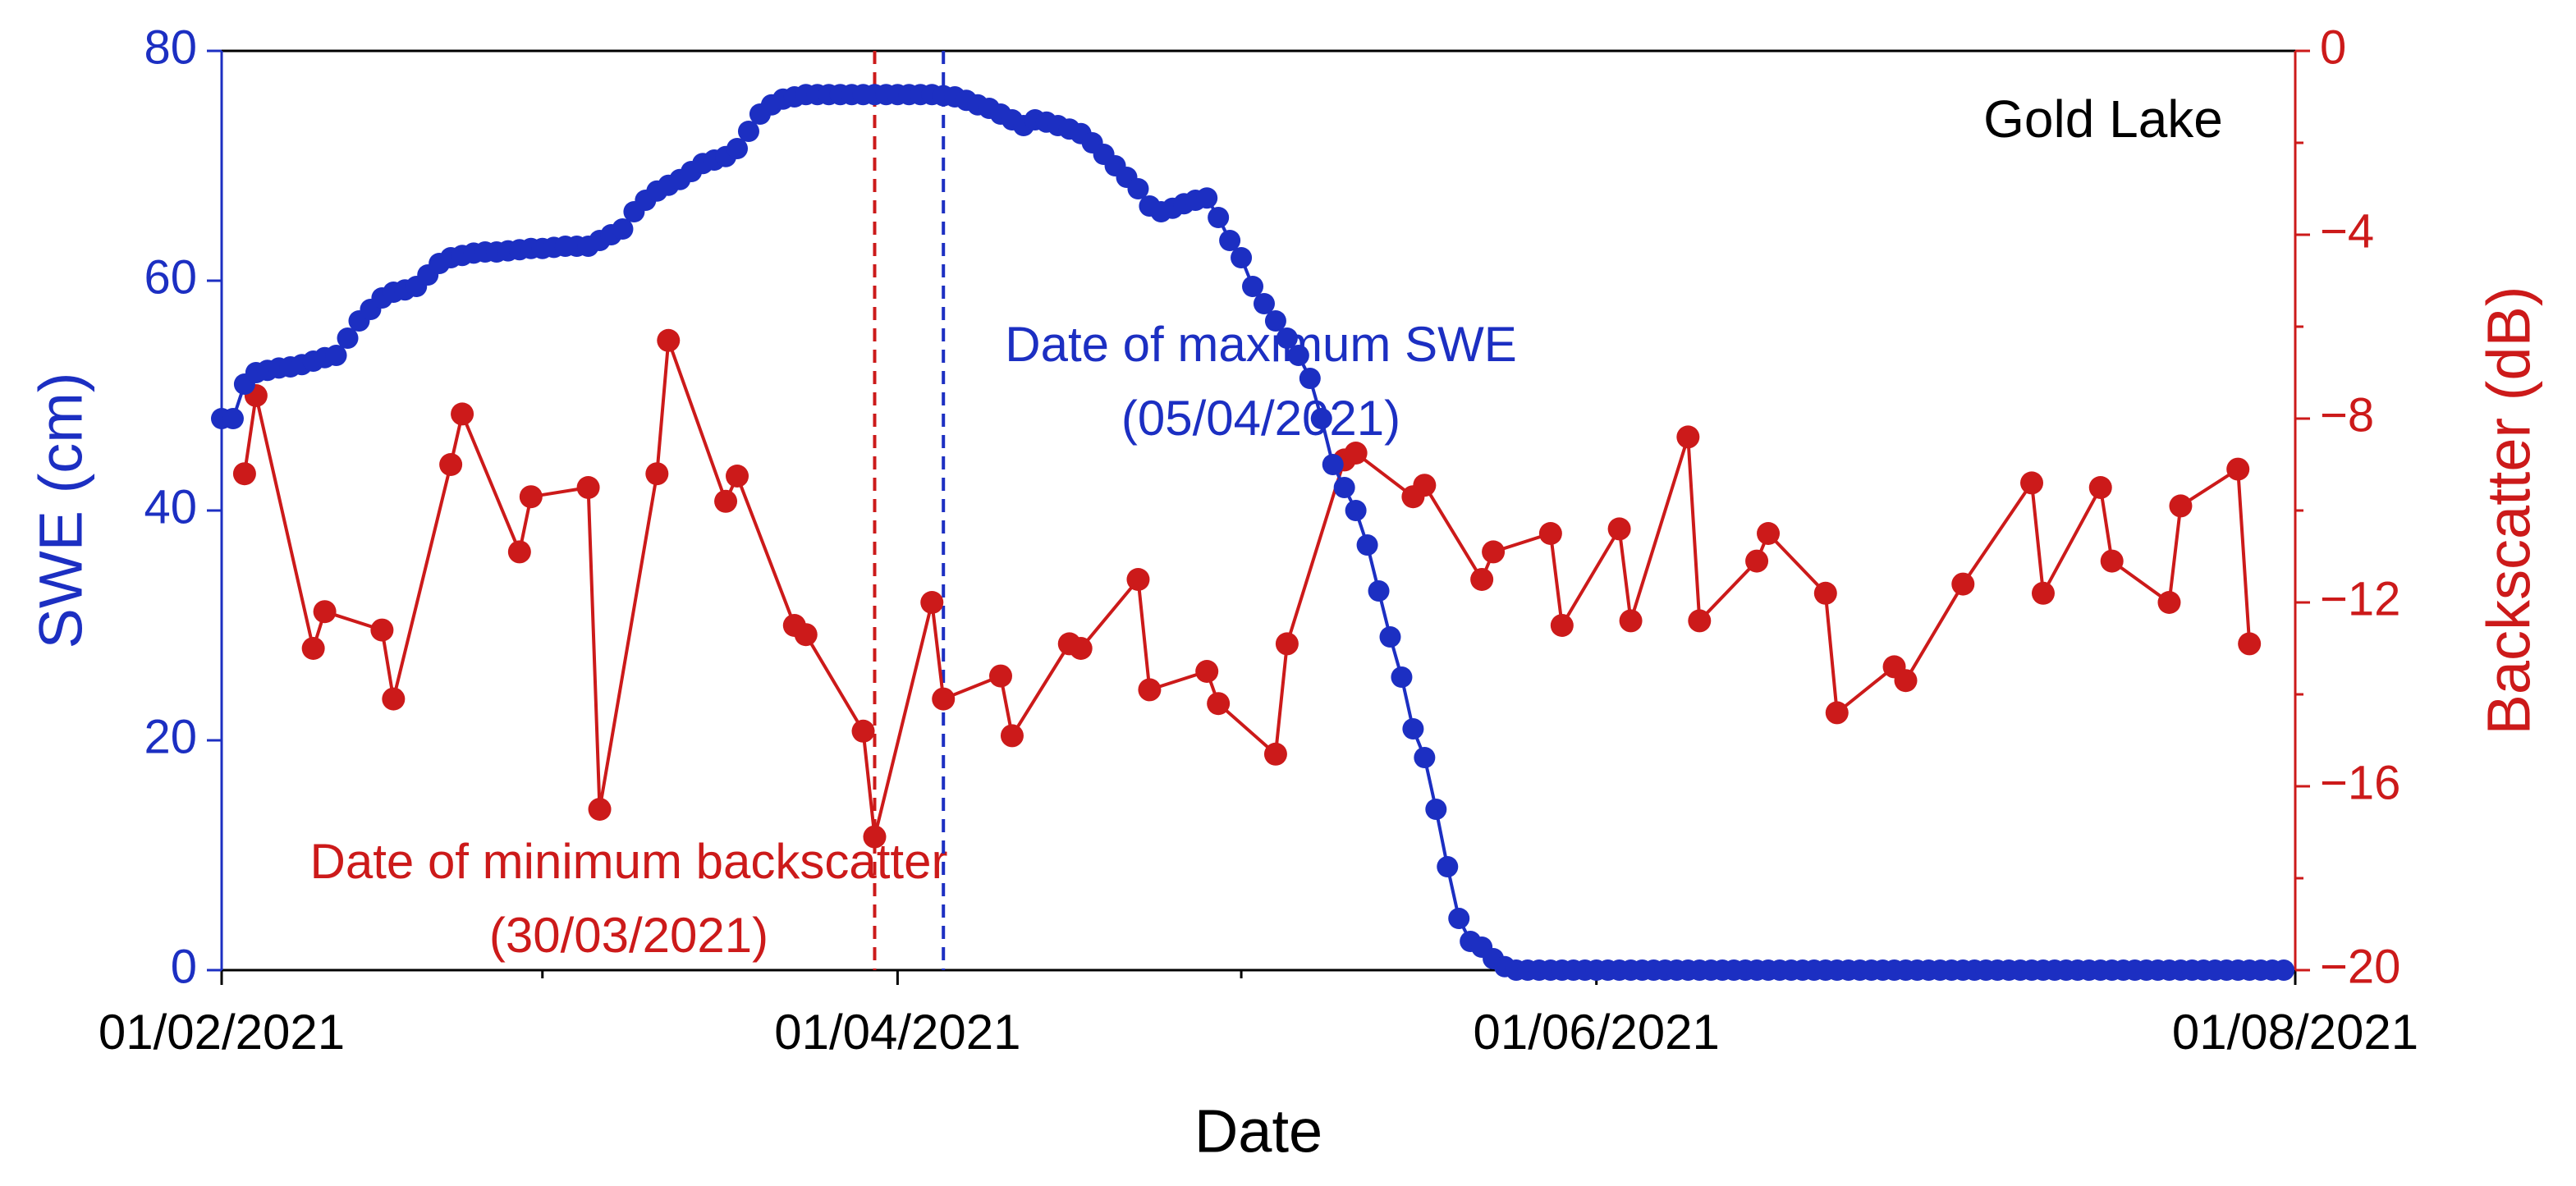  What do you see at coordinates (2360, 783) in the screenshot?
I see `y2-tick-label: −16` at bounding box center [2360, 783].